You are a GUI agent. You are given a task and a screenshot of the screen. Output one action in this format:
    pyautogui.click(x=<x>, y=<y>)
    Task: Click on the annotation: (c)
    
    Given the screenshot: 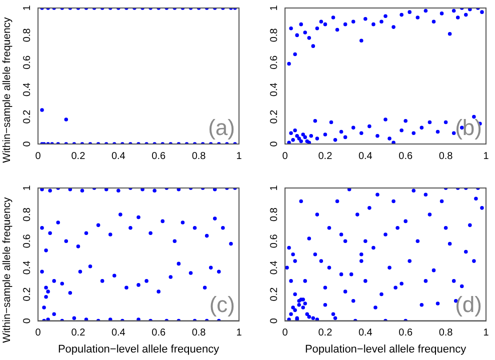 What is the action you would take?
    pyautogui.click(x=222, y=304)
    